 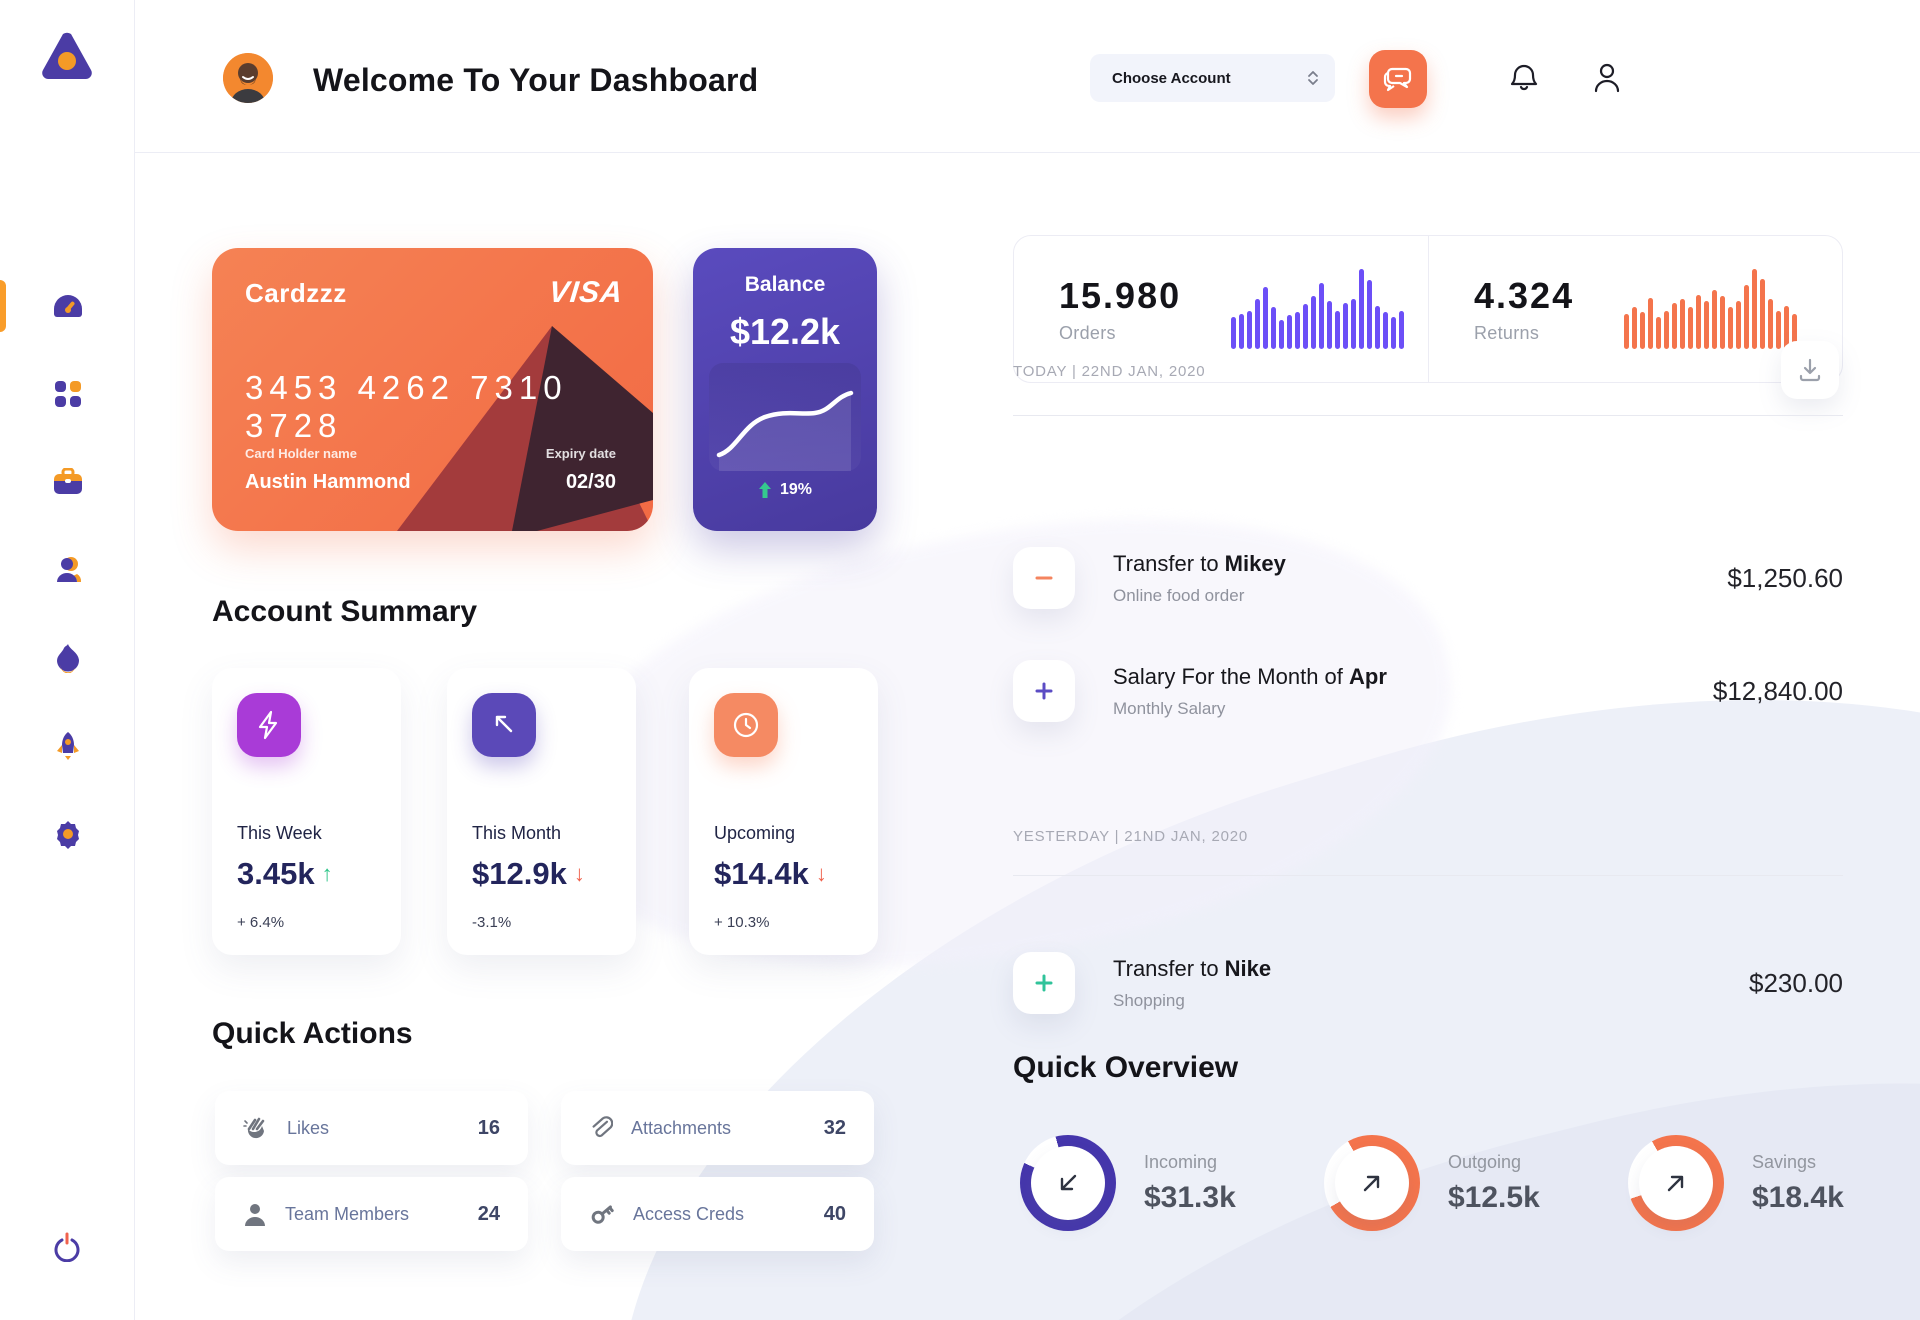 What do you see at coordinates (1190, 1197) in the screenshot?
I see `overview-value: $31.3k` at bounding box center [1190, 1197].